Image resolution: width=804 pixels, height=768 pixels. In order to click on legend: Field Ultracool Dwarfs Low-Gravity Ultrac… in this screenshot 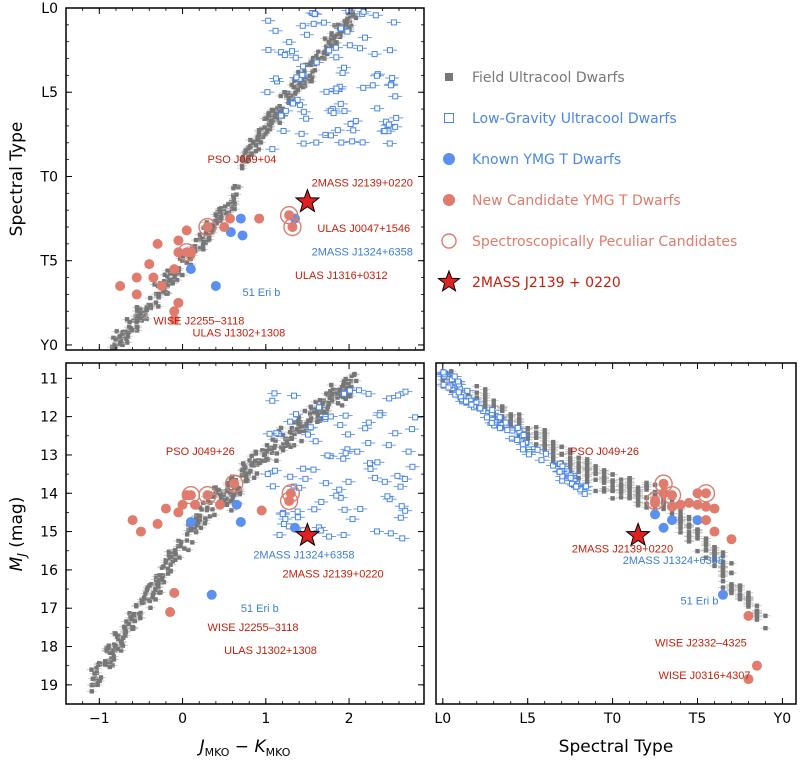, I will do `click(587, 181)`.